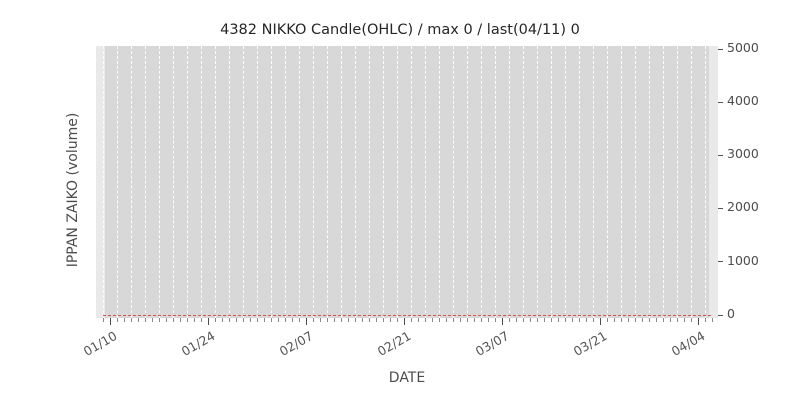  I want to click on x-tick-label: 01/24, so click(198, 344).